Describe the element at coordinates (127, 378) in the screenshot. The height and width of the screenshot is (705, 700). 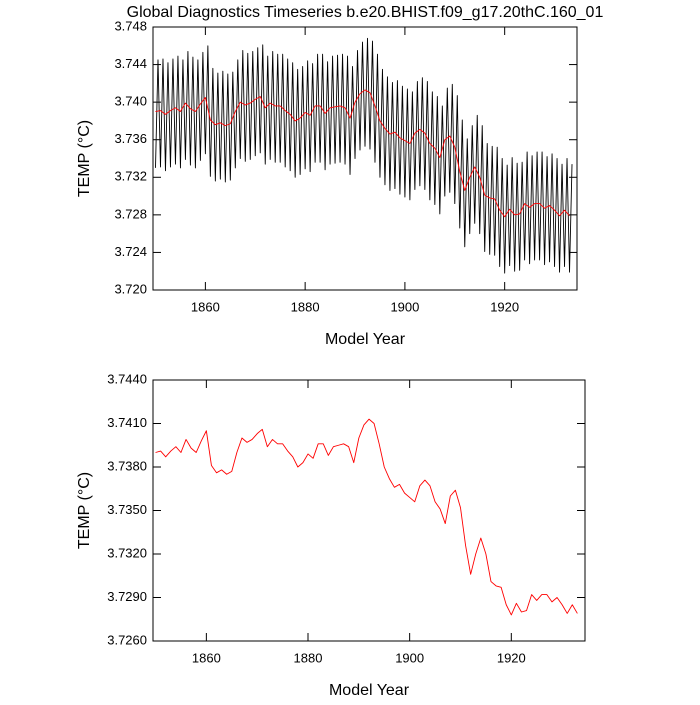
I see `y-tick-label: 3.7440` at that location.